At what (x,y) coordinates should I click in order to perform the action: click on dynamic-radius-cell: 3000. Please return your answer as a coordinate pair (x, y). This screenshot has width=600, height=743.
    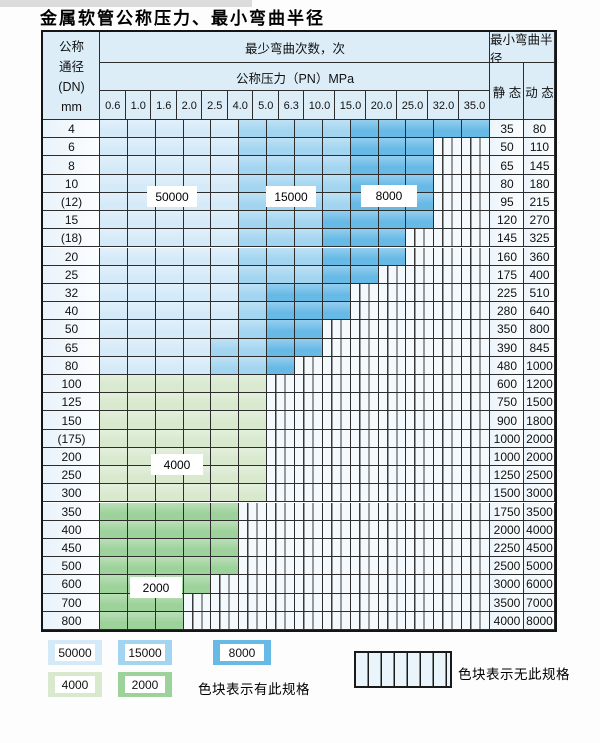
    Looking at the image, I should click on (539, 493).